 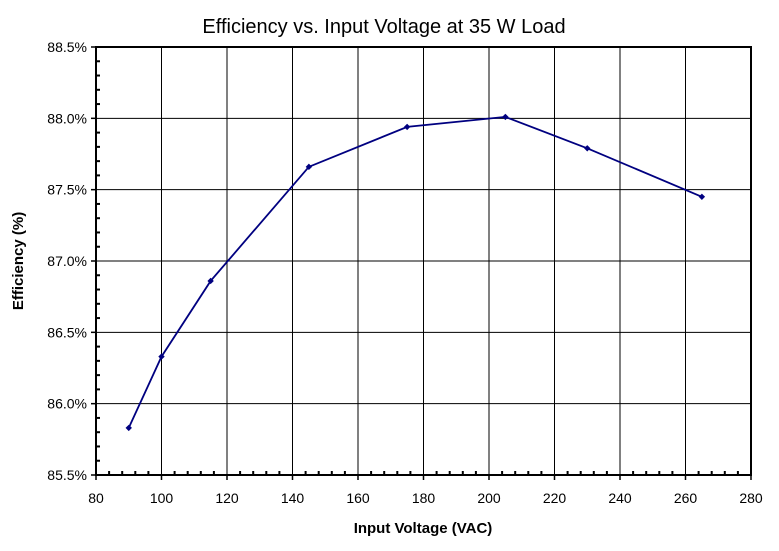 I want to click on x-axis-title: Input Voltage (VAC), so click(x=423, y=528).